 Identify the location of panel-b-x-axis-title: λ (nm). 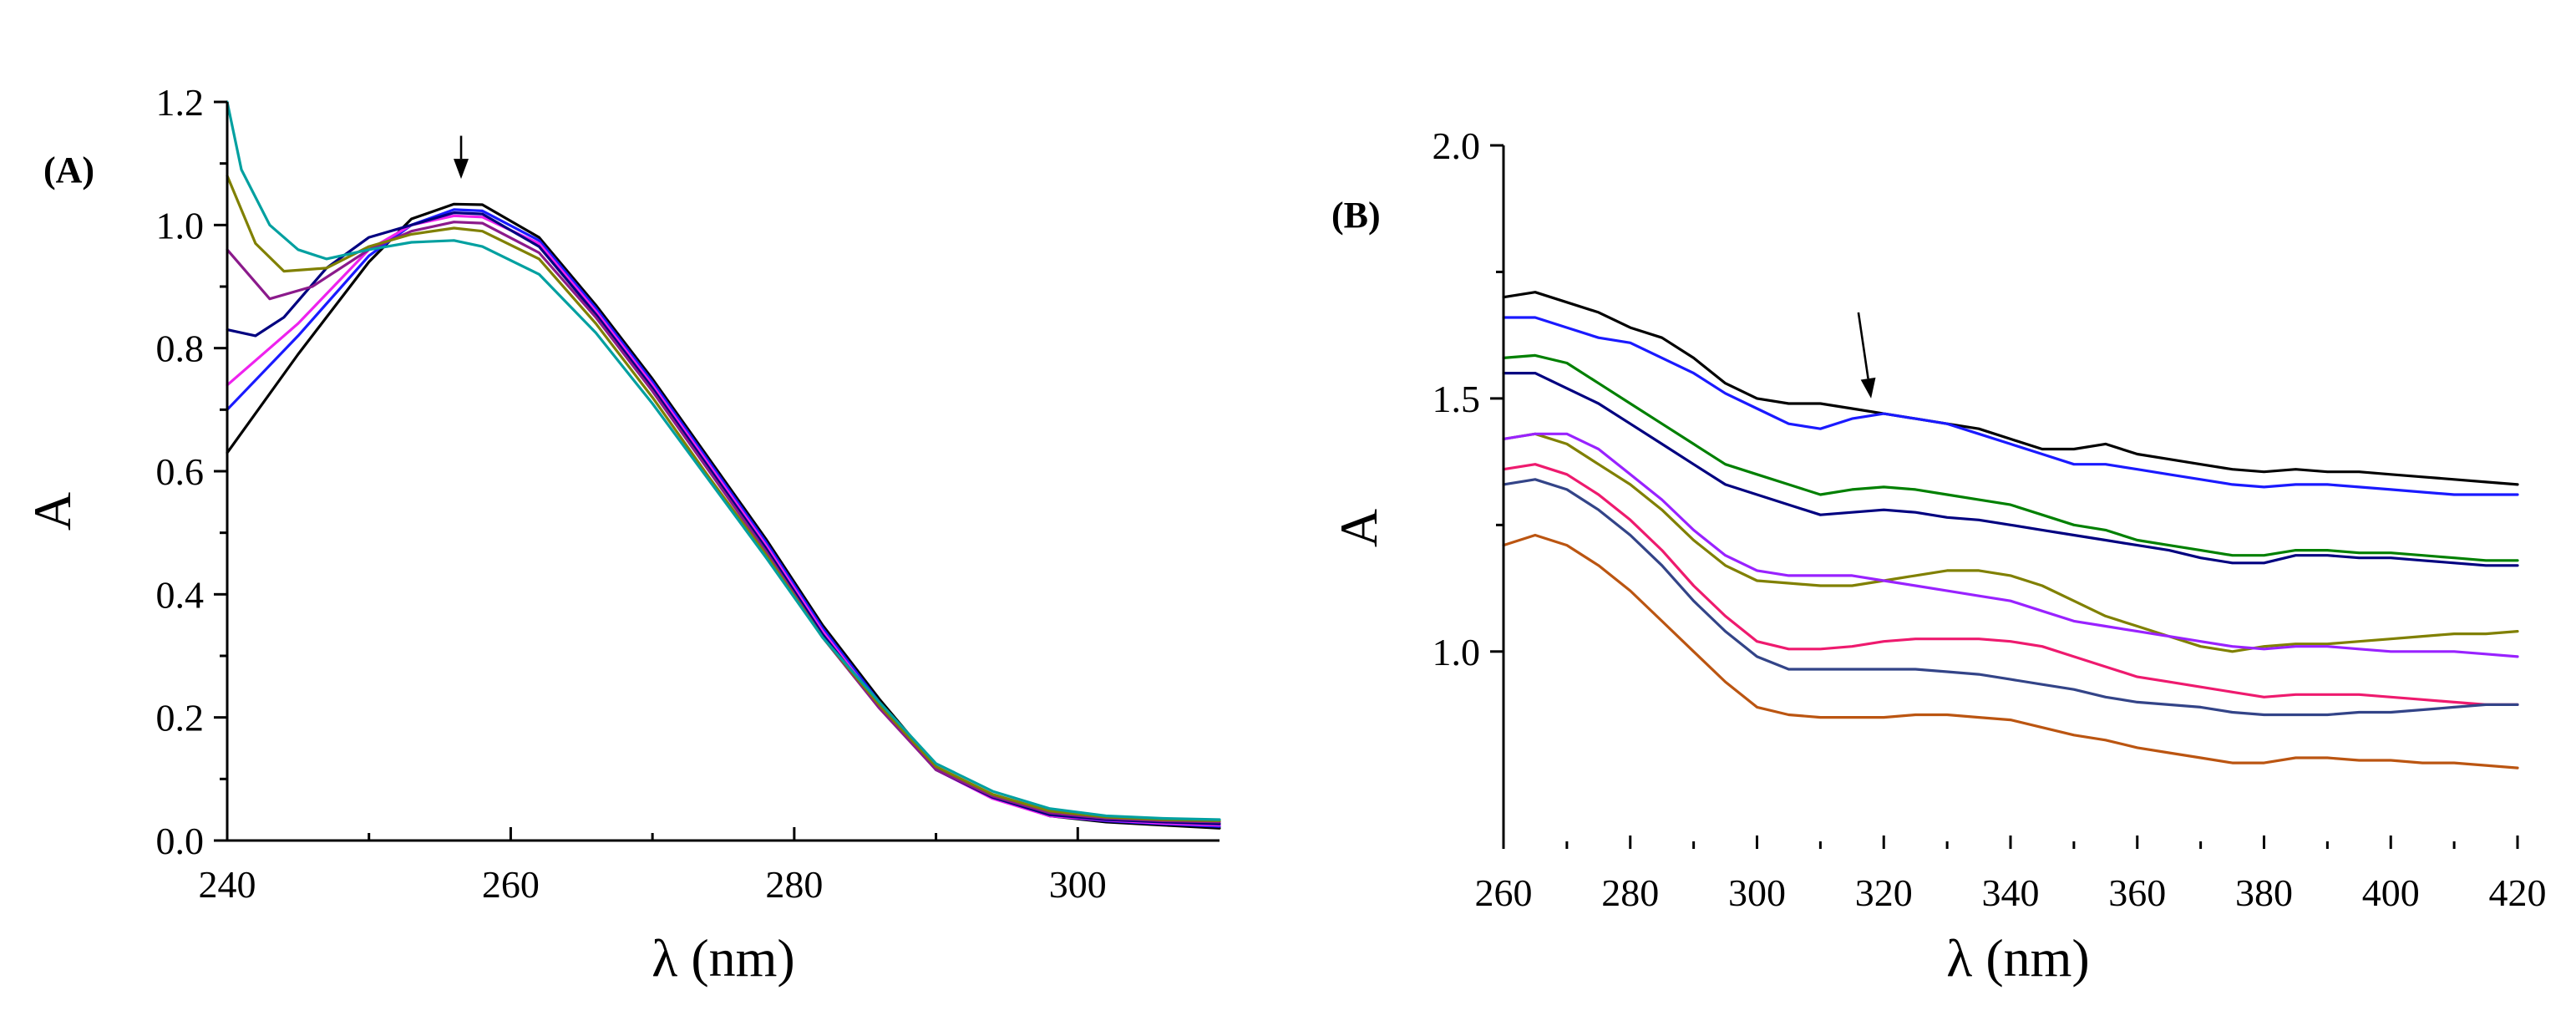
(2017, 958).